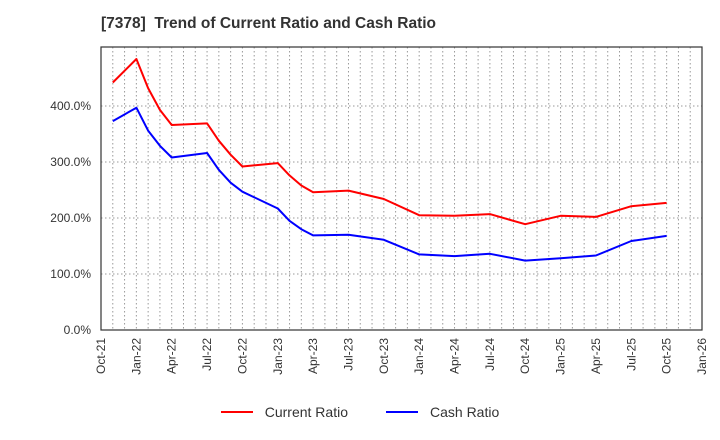 This screenshot has width=720, height=440. I want to click on x-tick-label: Apr-23, so click(313, 356).